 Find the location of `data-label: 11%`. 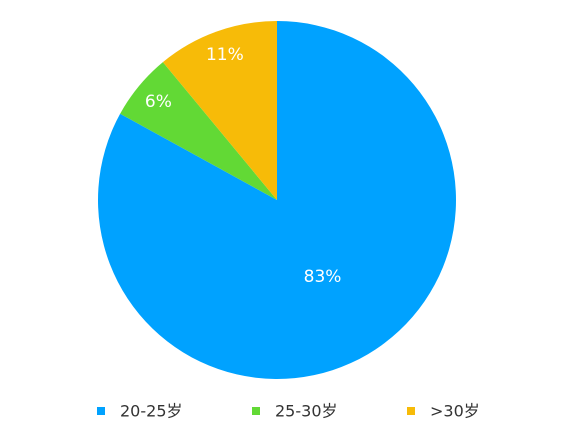

data-label: 11% is located at coordinates (225, 55).